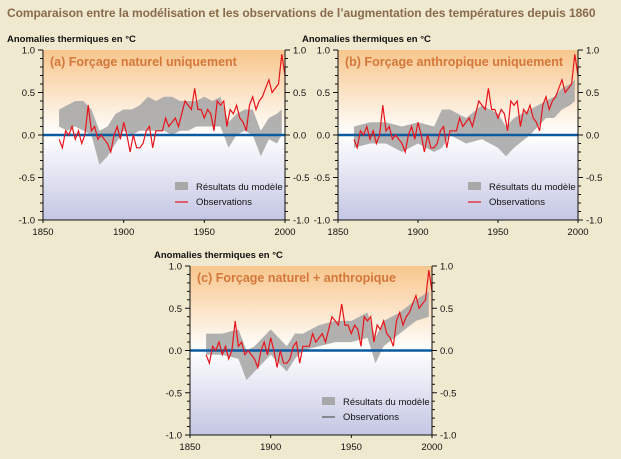  Describe the element at coordinates (454, 62) in the screenshot. I see `panel-title: (b) Forçage anthropique uniquement` at that location.